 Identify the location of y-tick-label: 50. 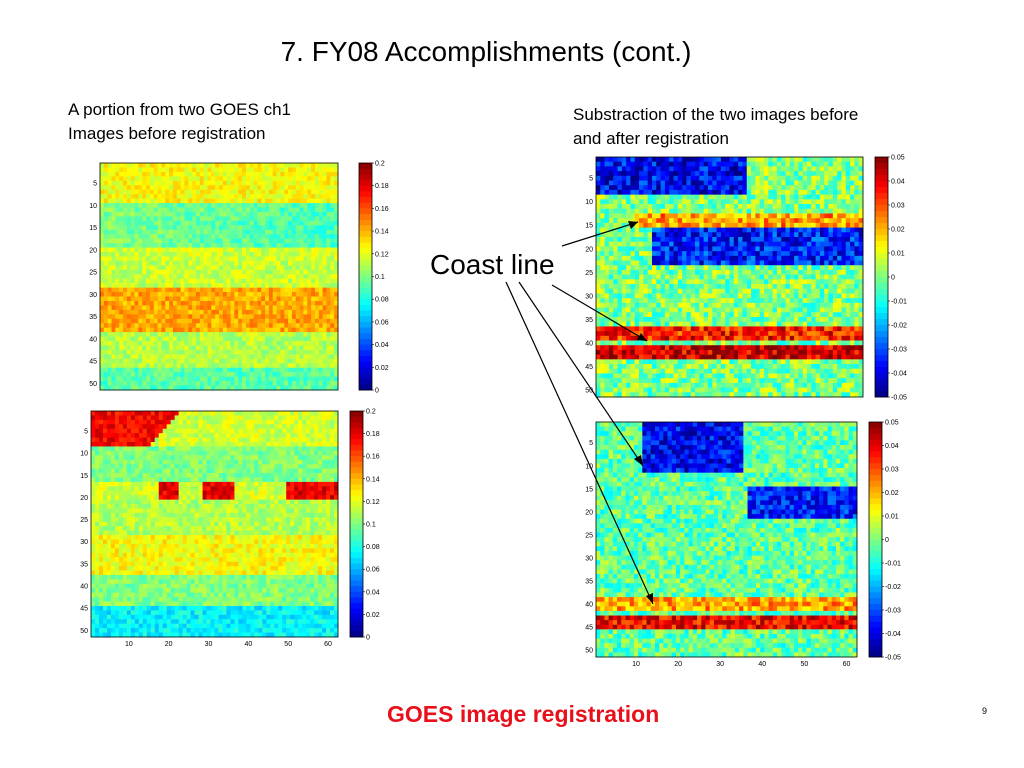
(93, 384).